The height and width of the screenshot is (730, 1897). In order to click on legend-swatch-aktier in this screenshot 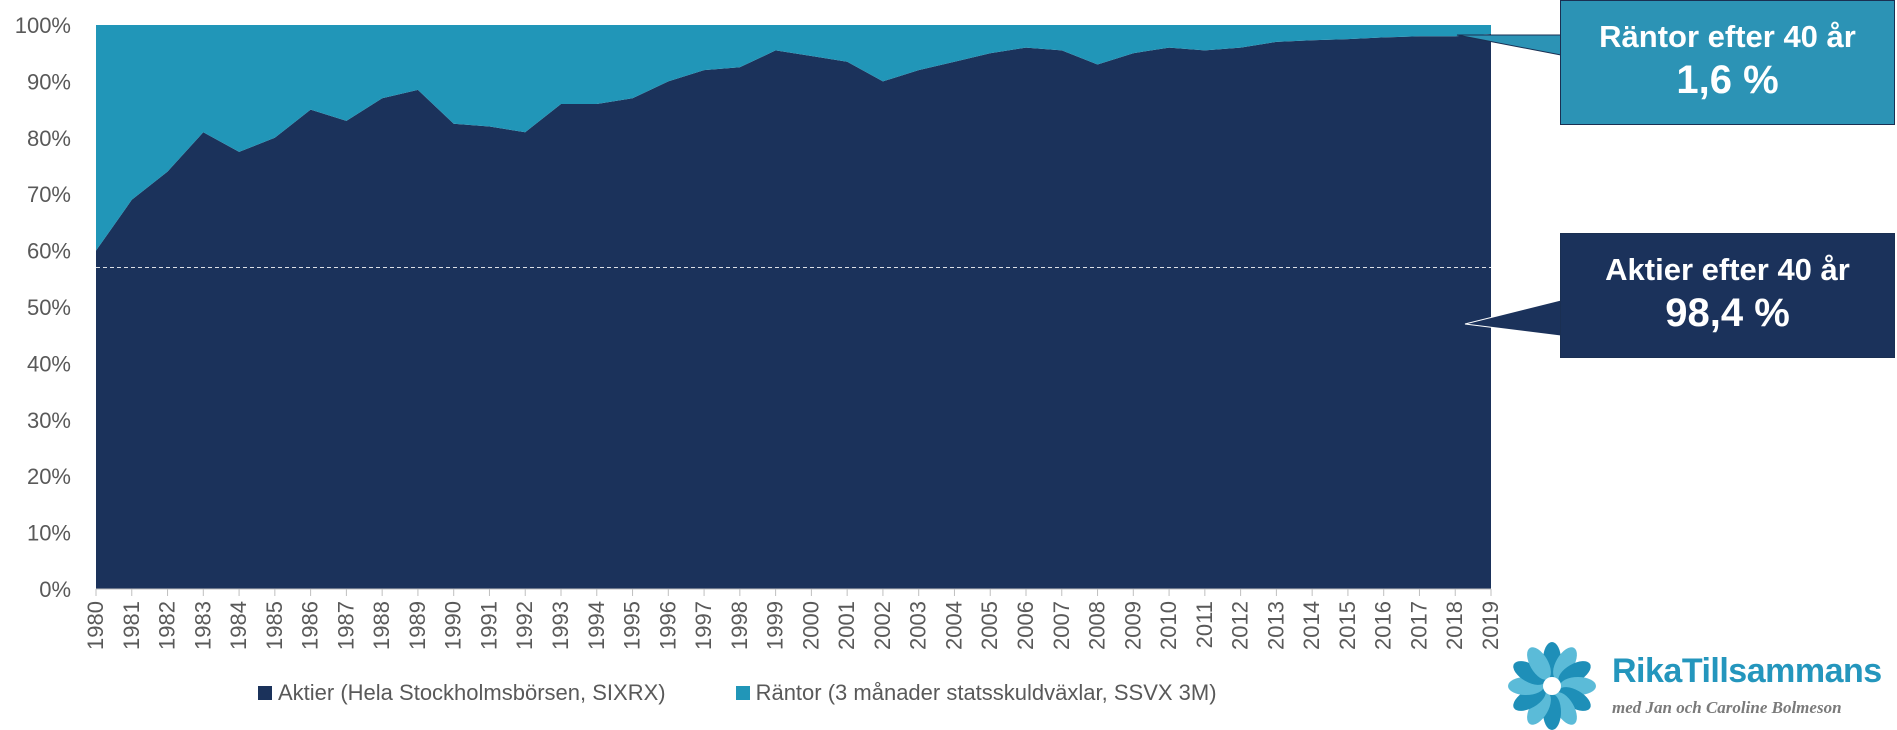, I will do `click(265, 693)`.